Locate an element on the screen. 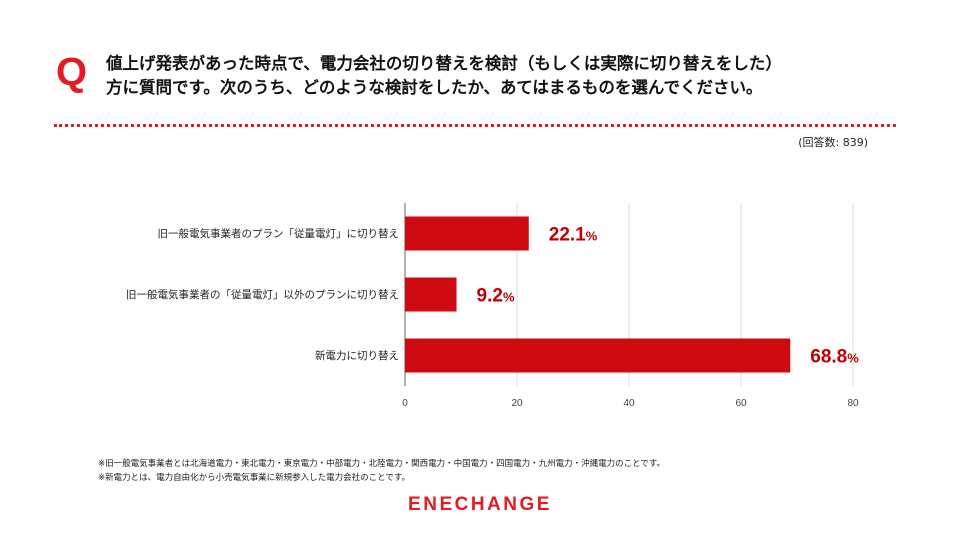  value-label: 9.2% is located at coordinates (496, 296).